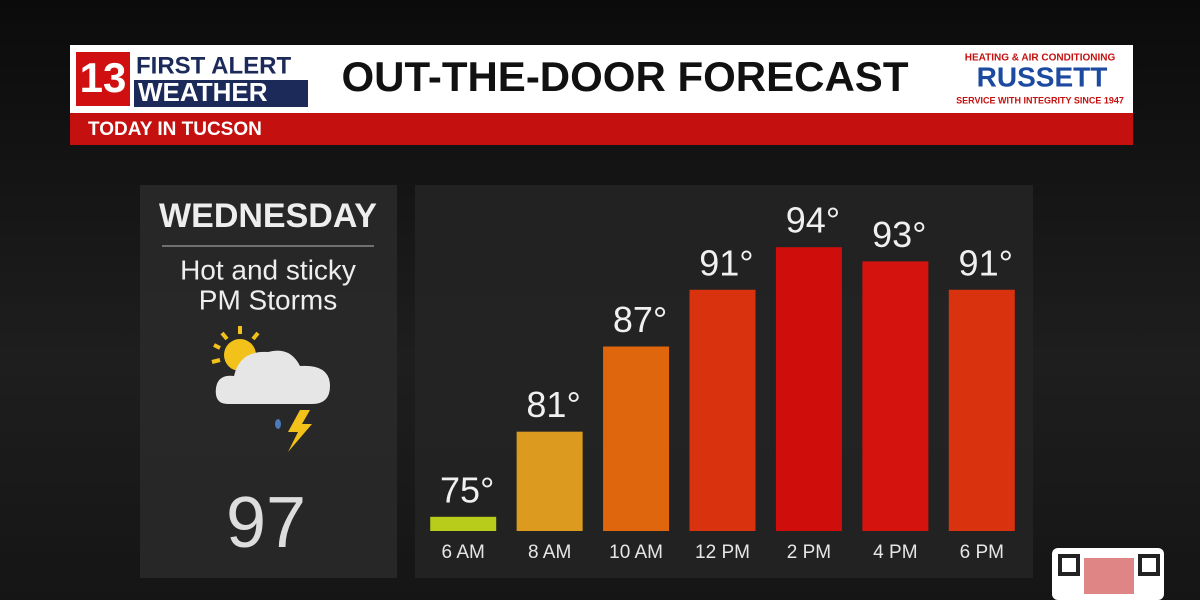 The image size is (1200, 600). I want to click on sponsor-bottom: SERVICE WITH INTEGRITY SINCE 1947, so click(1040, 100).